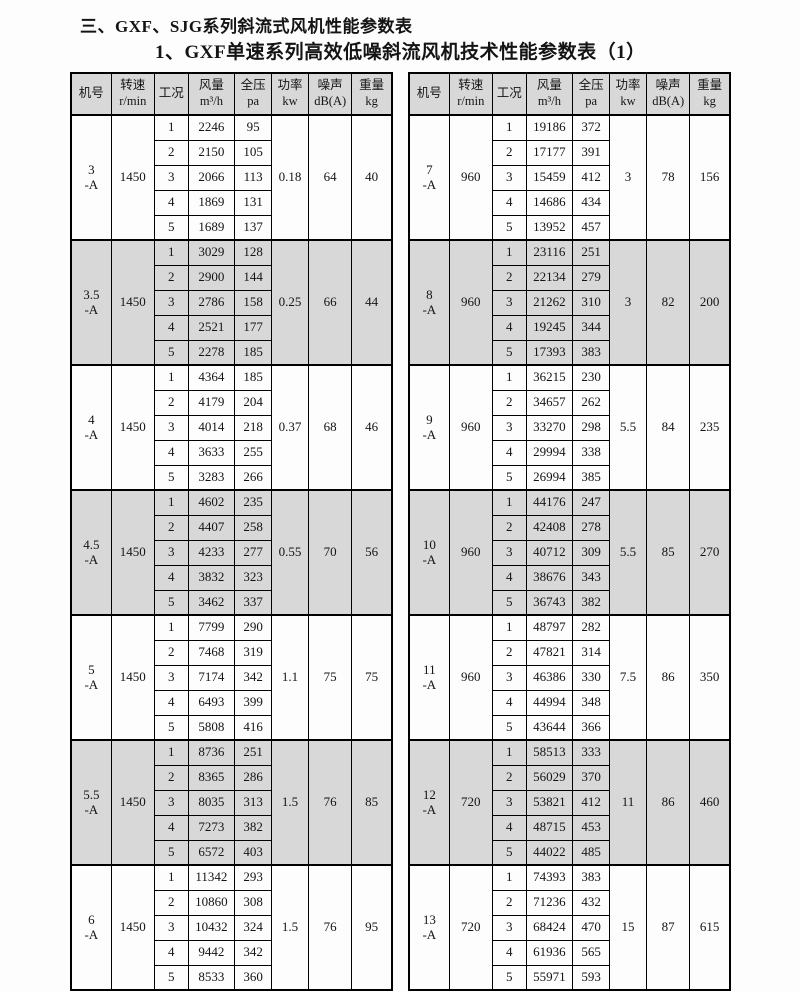 The height and width of the screenshot is (992, 800). I want to click on pressure-cell: 266, so click(253, 477).